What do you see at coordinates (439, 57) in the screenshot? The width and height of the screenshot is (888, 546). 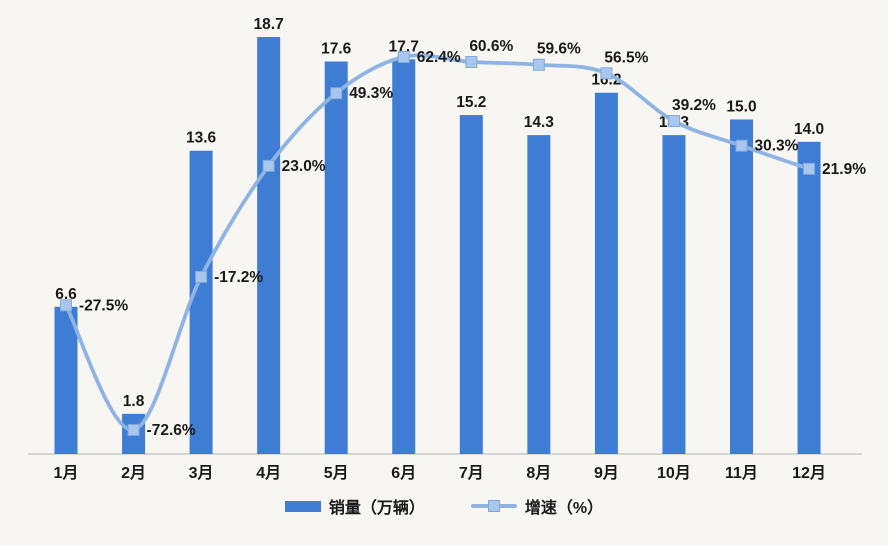 I see `growth-value-label: 62.4%` at bounding box center [439, 57].